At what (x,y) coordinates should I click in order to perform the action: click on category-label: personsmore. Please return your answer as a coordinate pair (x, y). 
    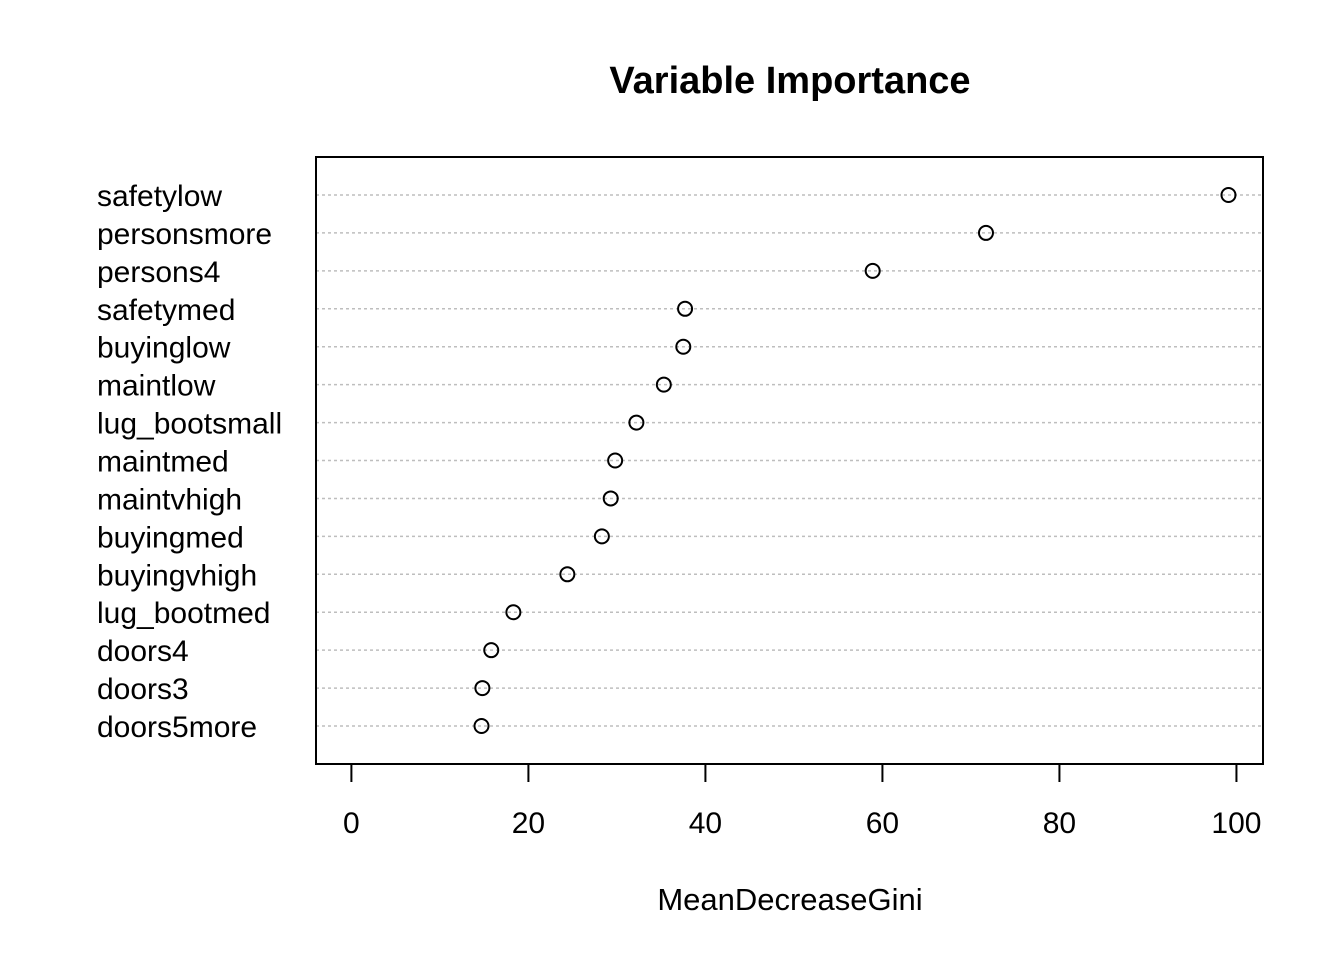
    Looking at the image, I should click on (184, 234).